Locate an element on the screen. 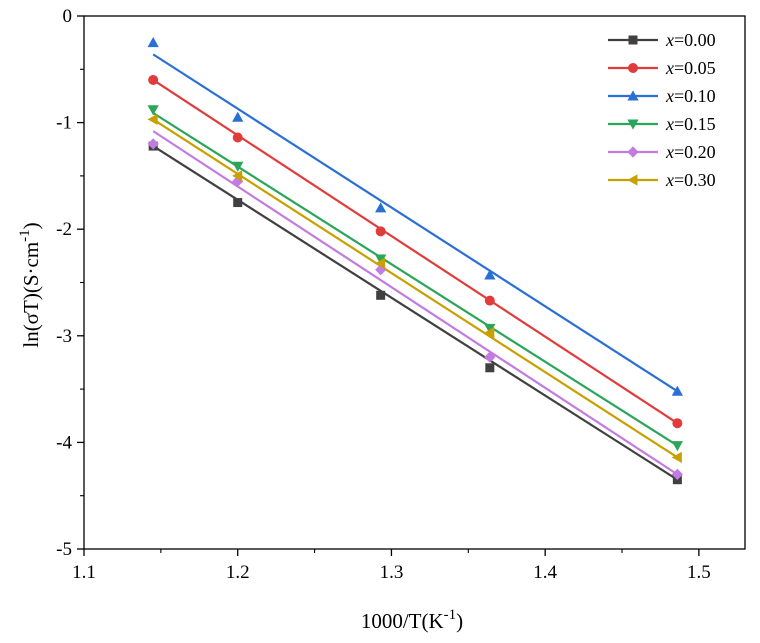 The height and width of the screenshot is (643, 760). y-tick-label: -4 is located at coordinates (64, 442).